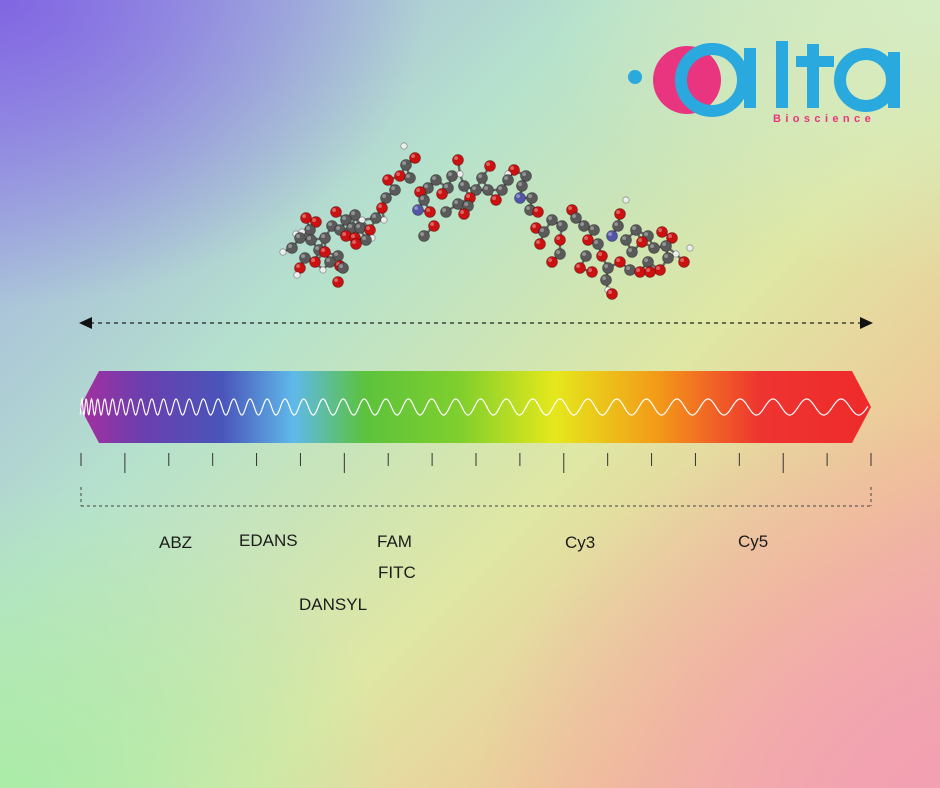 Image resolution: width=940 pixels, height=788 pixels. What do you see at coordinates (333, 604) in the screenshot?
I see `dye-label-dansyl: DANSYL` at bounding box center [333, 604].